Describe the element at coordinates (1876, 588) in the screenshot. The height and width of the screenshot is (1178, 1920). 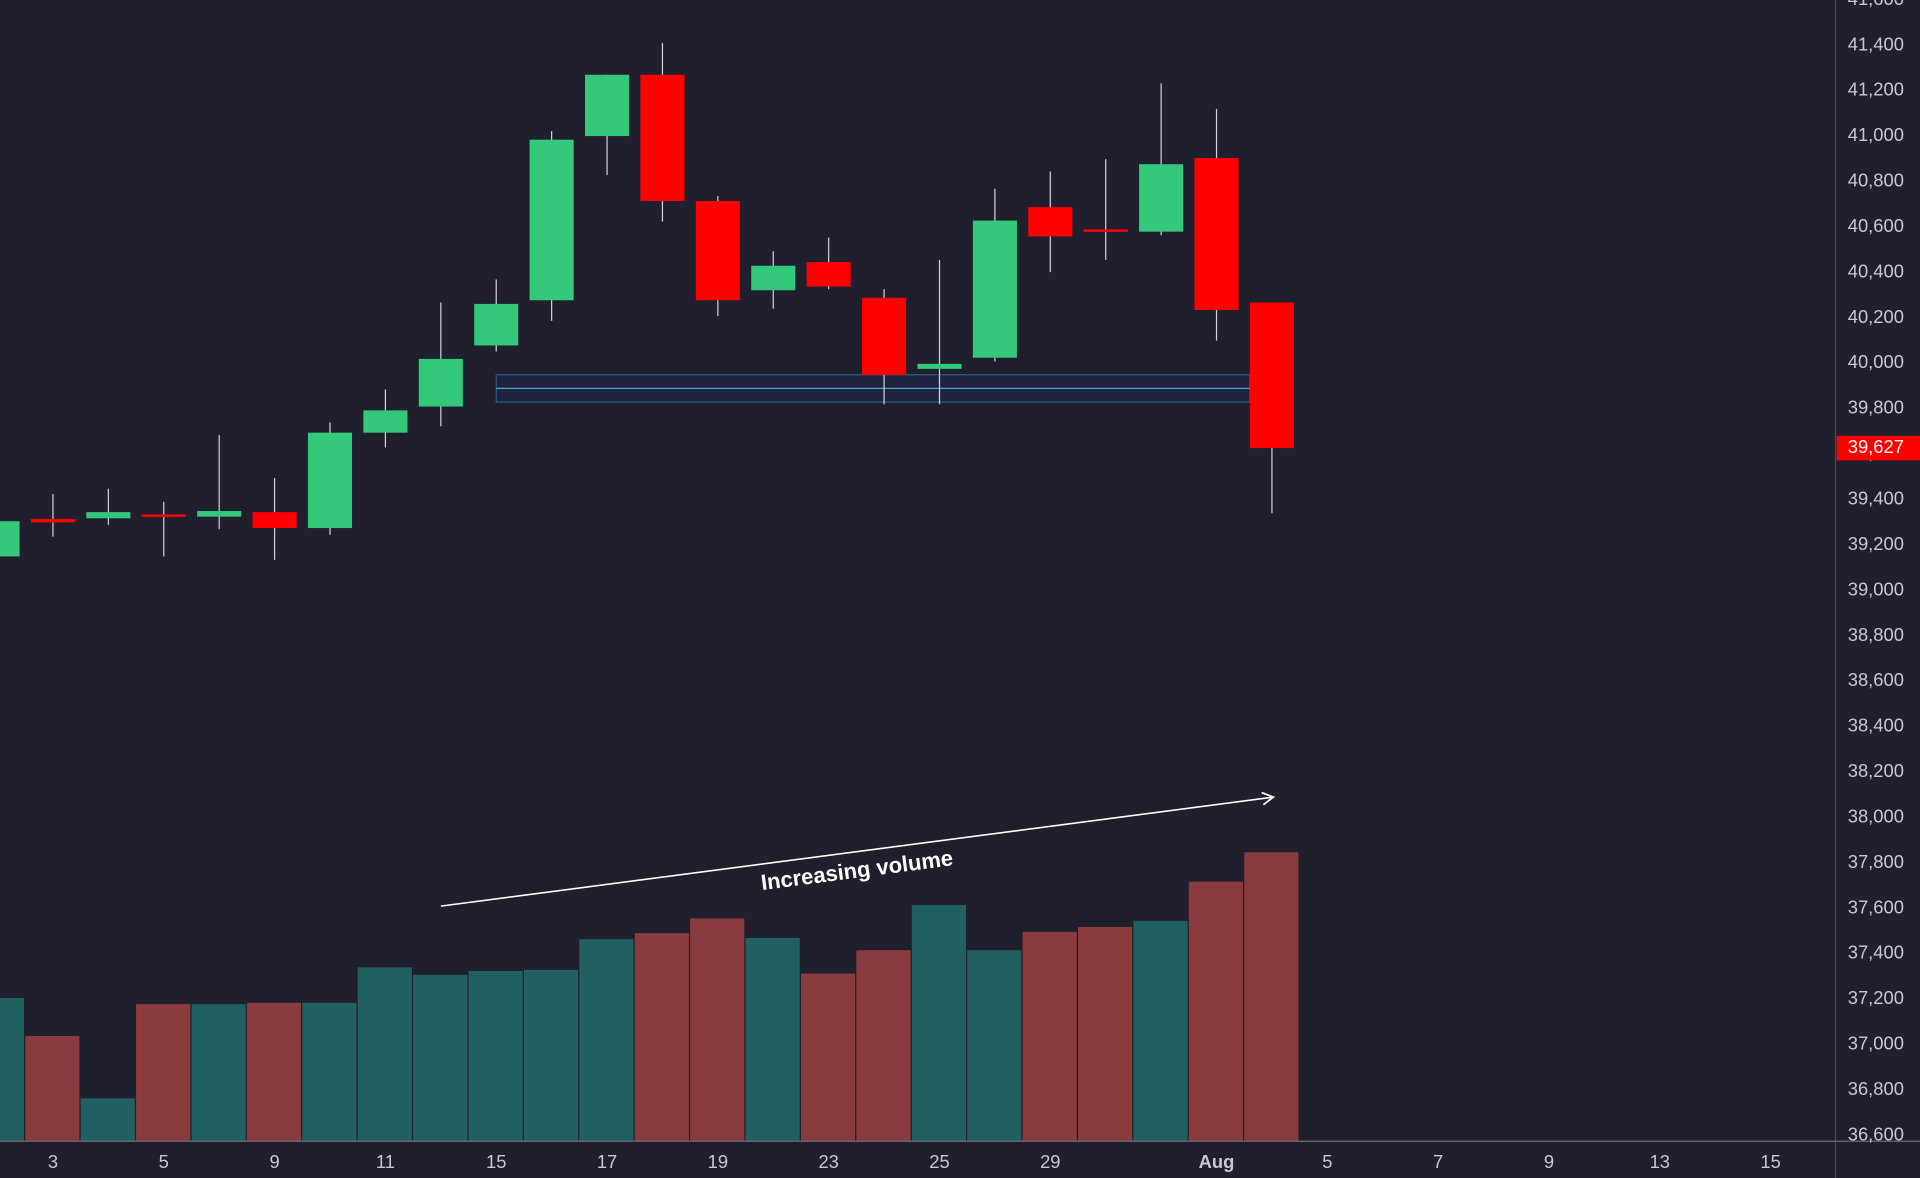
I see `y-tick-label: 39,000` at that location.